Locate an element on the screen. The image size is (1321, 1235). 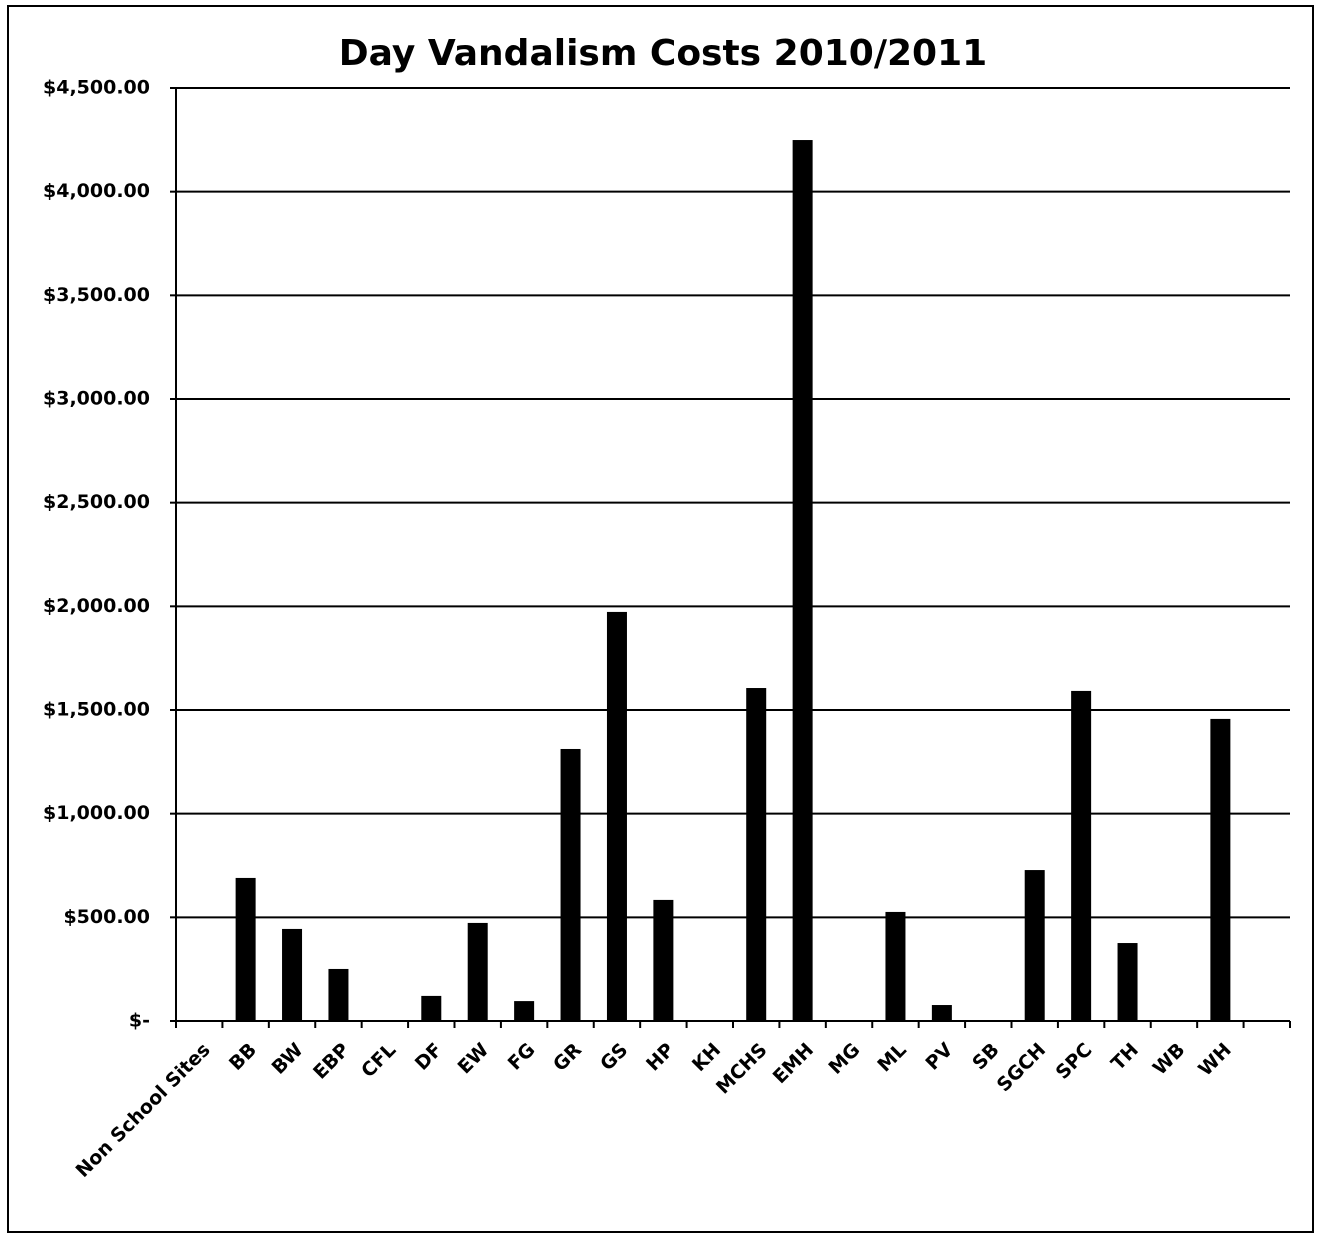
y-tick-label: $3,000.00 is located at coordinates (96, 399).